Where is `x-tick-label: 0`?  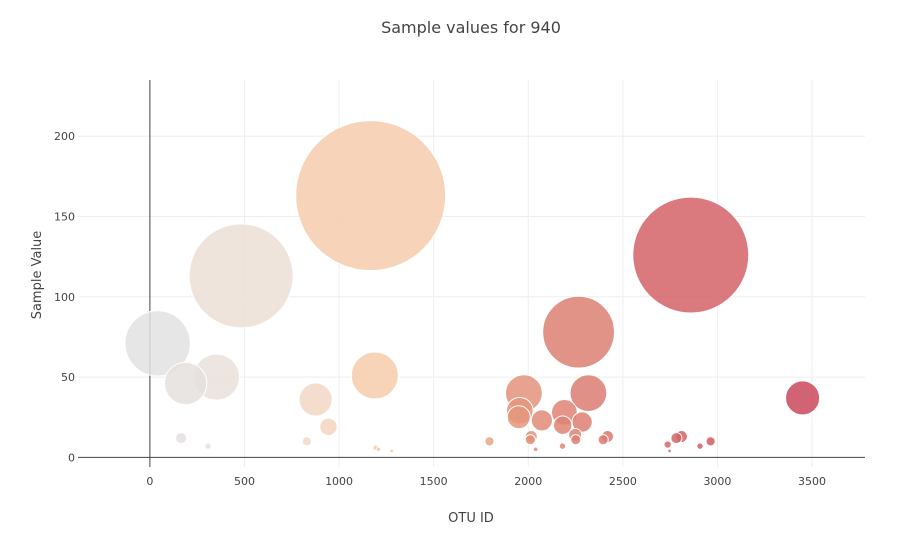 x-tick-label: 0 is located at coordinates (149, 481).